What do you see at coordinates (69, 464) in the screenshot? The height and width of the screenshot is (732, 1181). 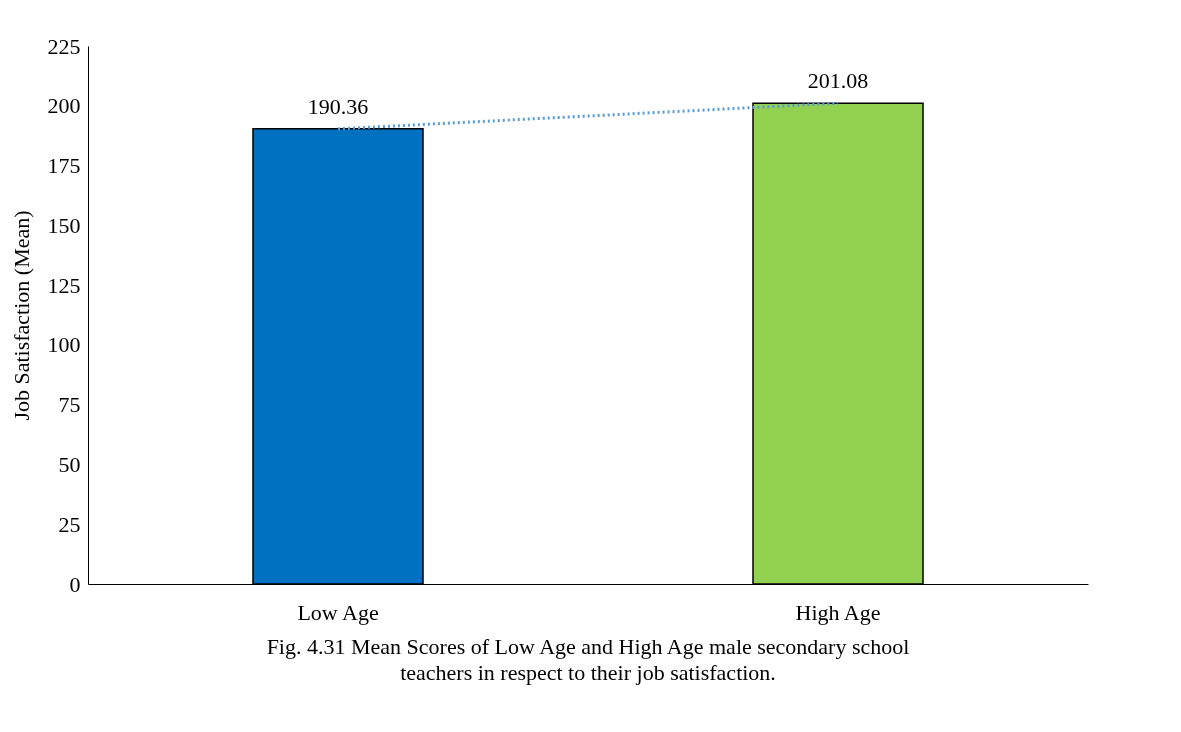 I see `y-tick-label: 50` at bounding box center [69, 464].